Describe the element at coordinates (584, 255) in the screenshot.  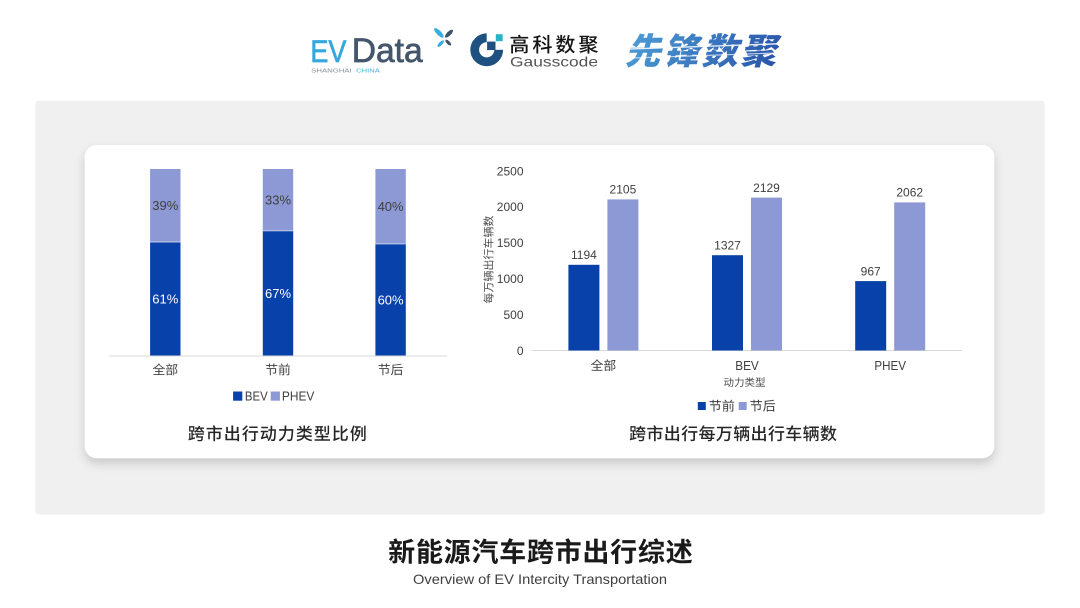
I see `svg-text: 1194` at that location.